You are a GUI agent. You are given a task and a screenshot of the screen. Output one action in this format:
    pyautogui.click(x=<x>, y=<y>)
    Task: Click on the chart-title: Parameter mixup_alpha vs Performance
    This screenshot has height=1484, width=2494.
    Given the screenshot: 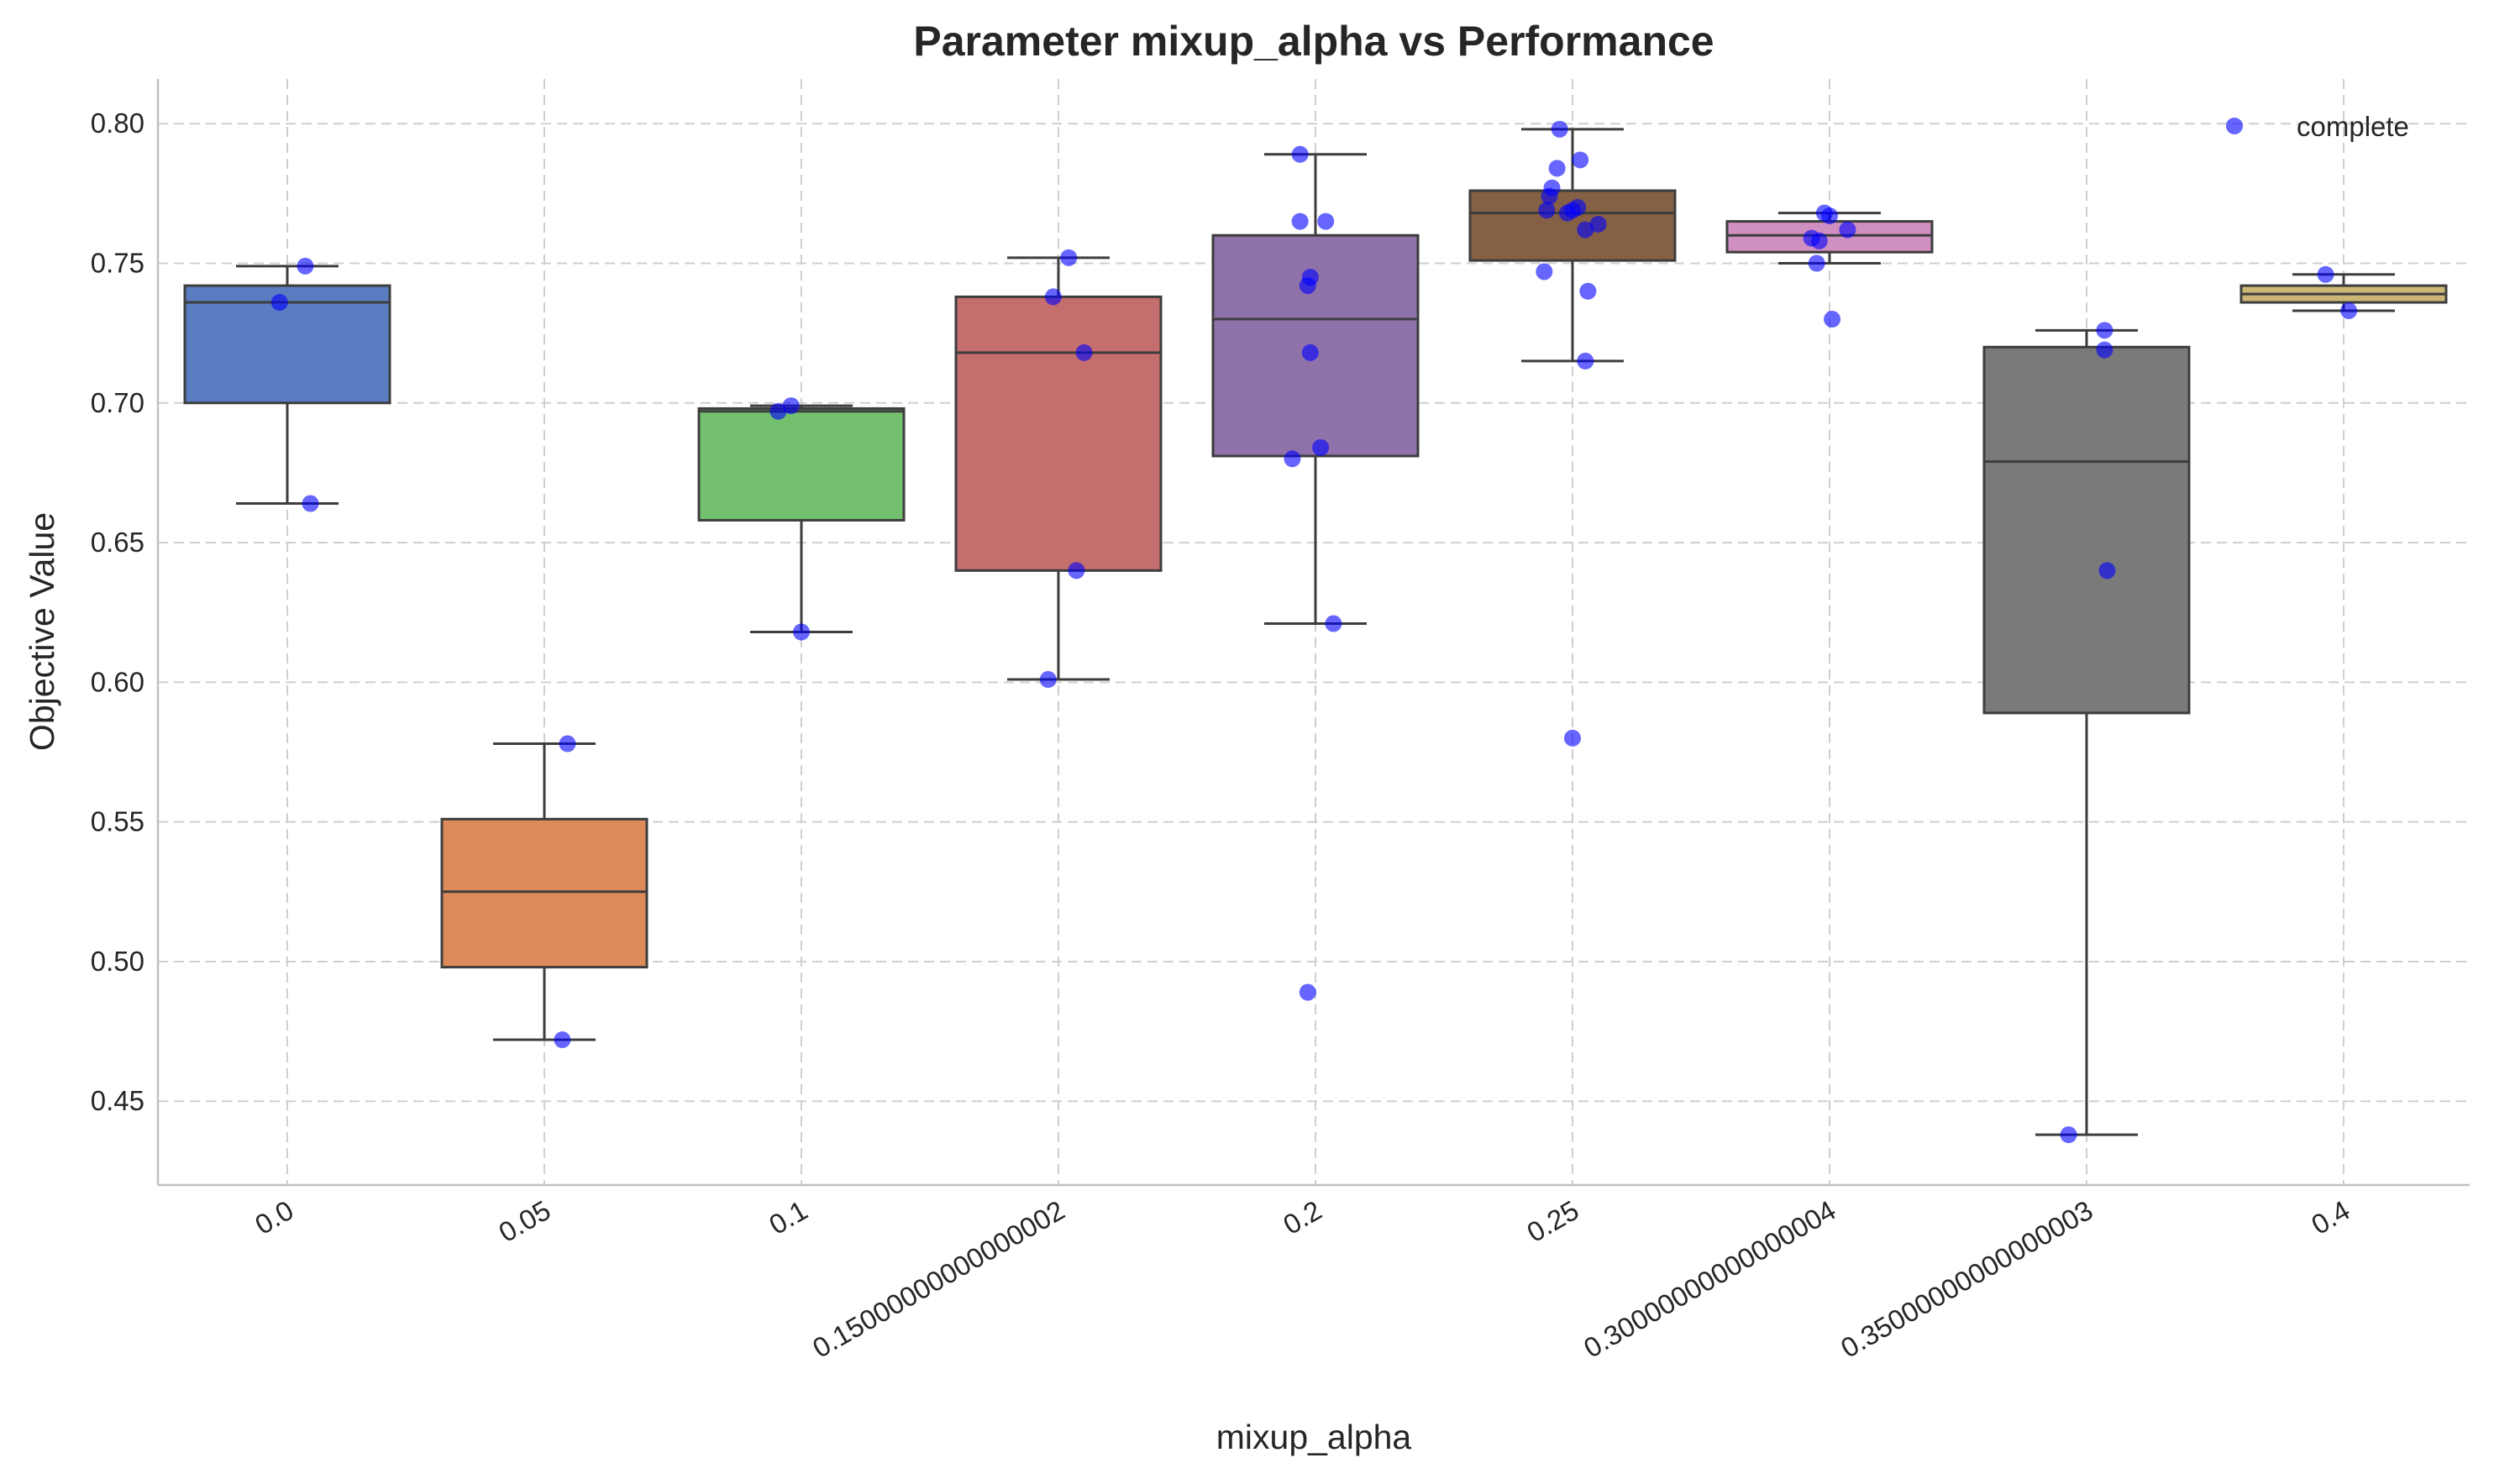 What is the action you would take?
    pyautogui.click(x=1313, y=42)
    